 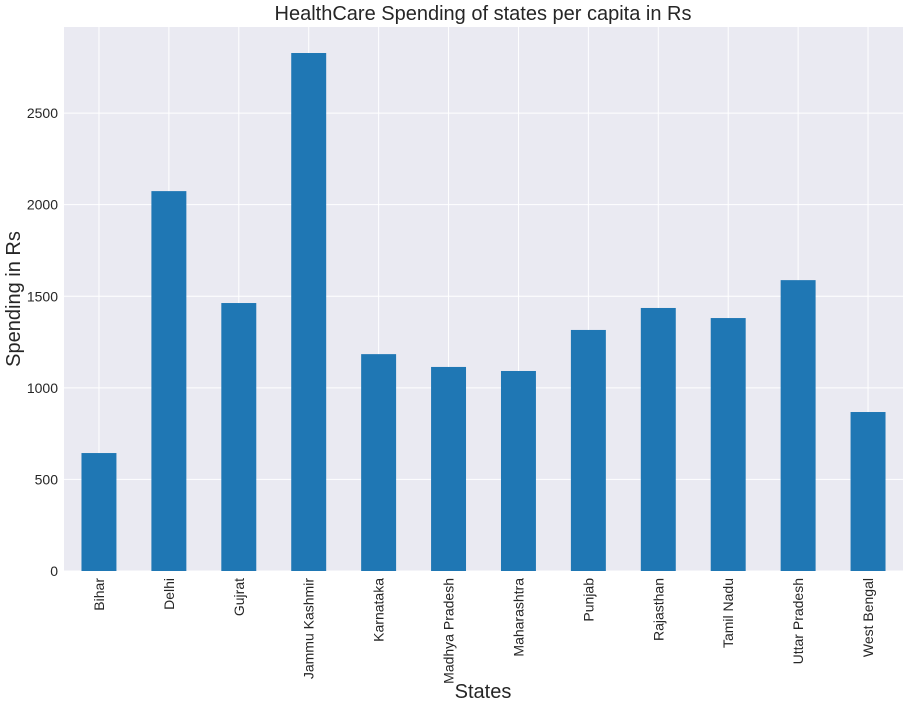 What do you see at coordinates (868, 491) in the screenshot?
I see `bar-west-bengal` at bounding box center [868, 491].